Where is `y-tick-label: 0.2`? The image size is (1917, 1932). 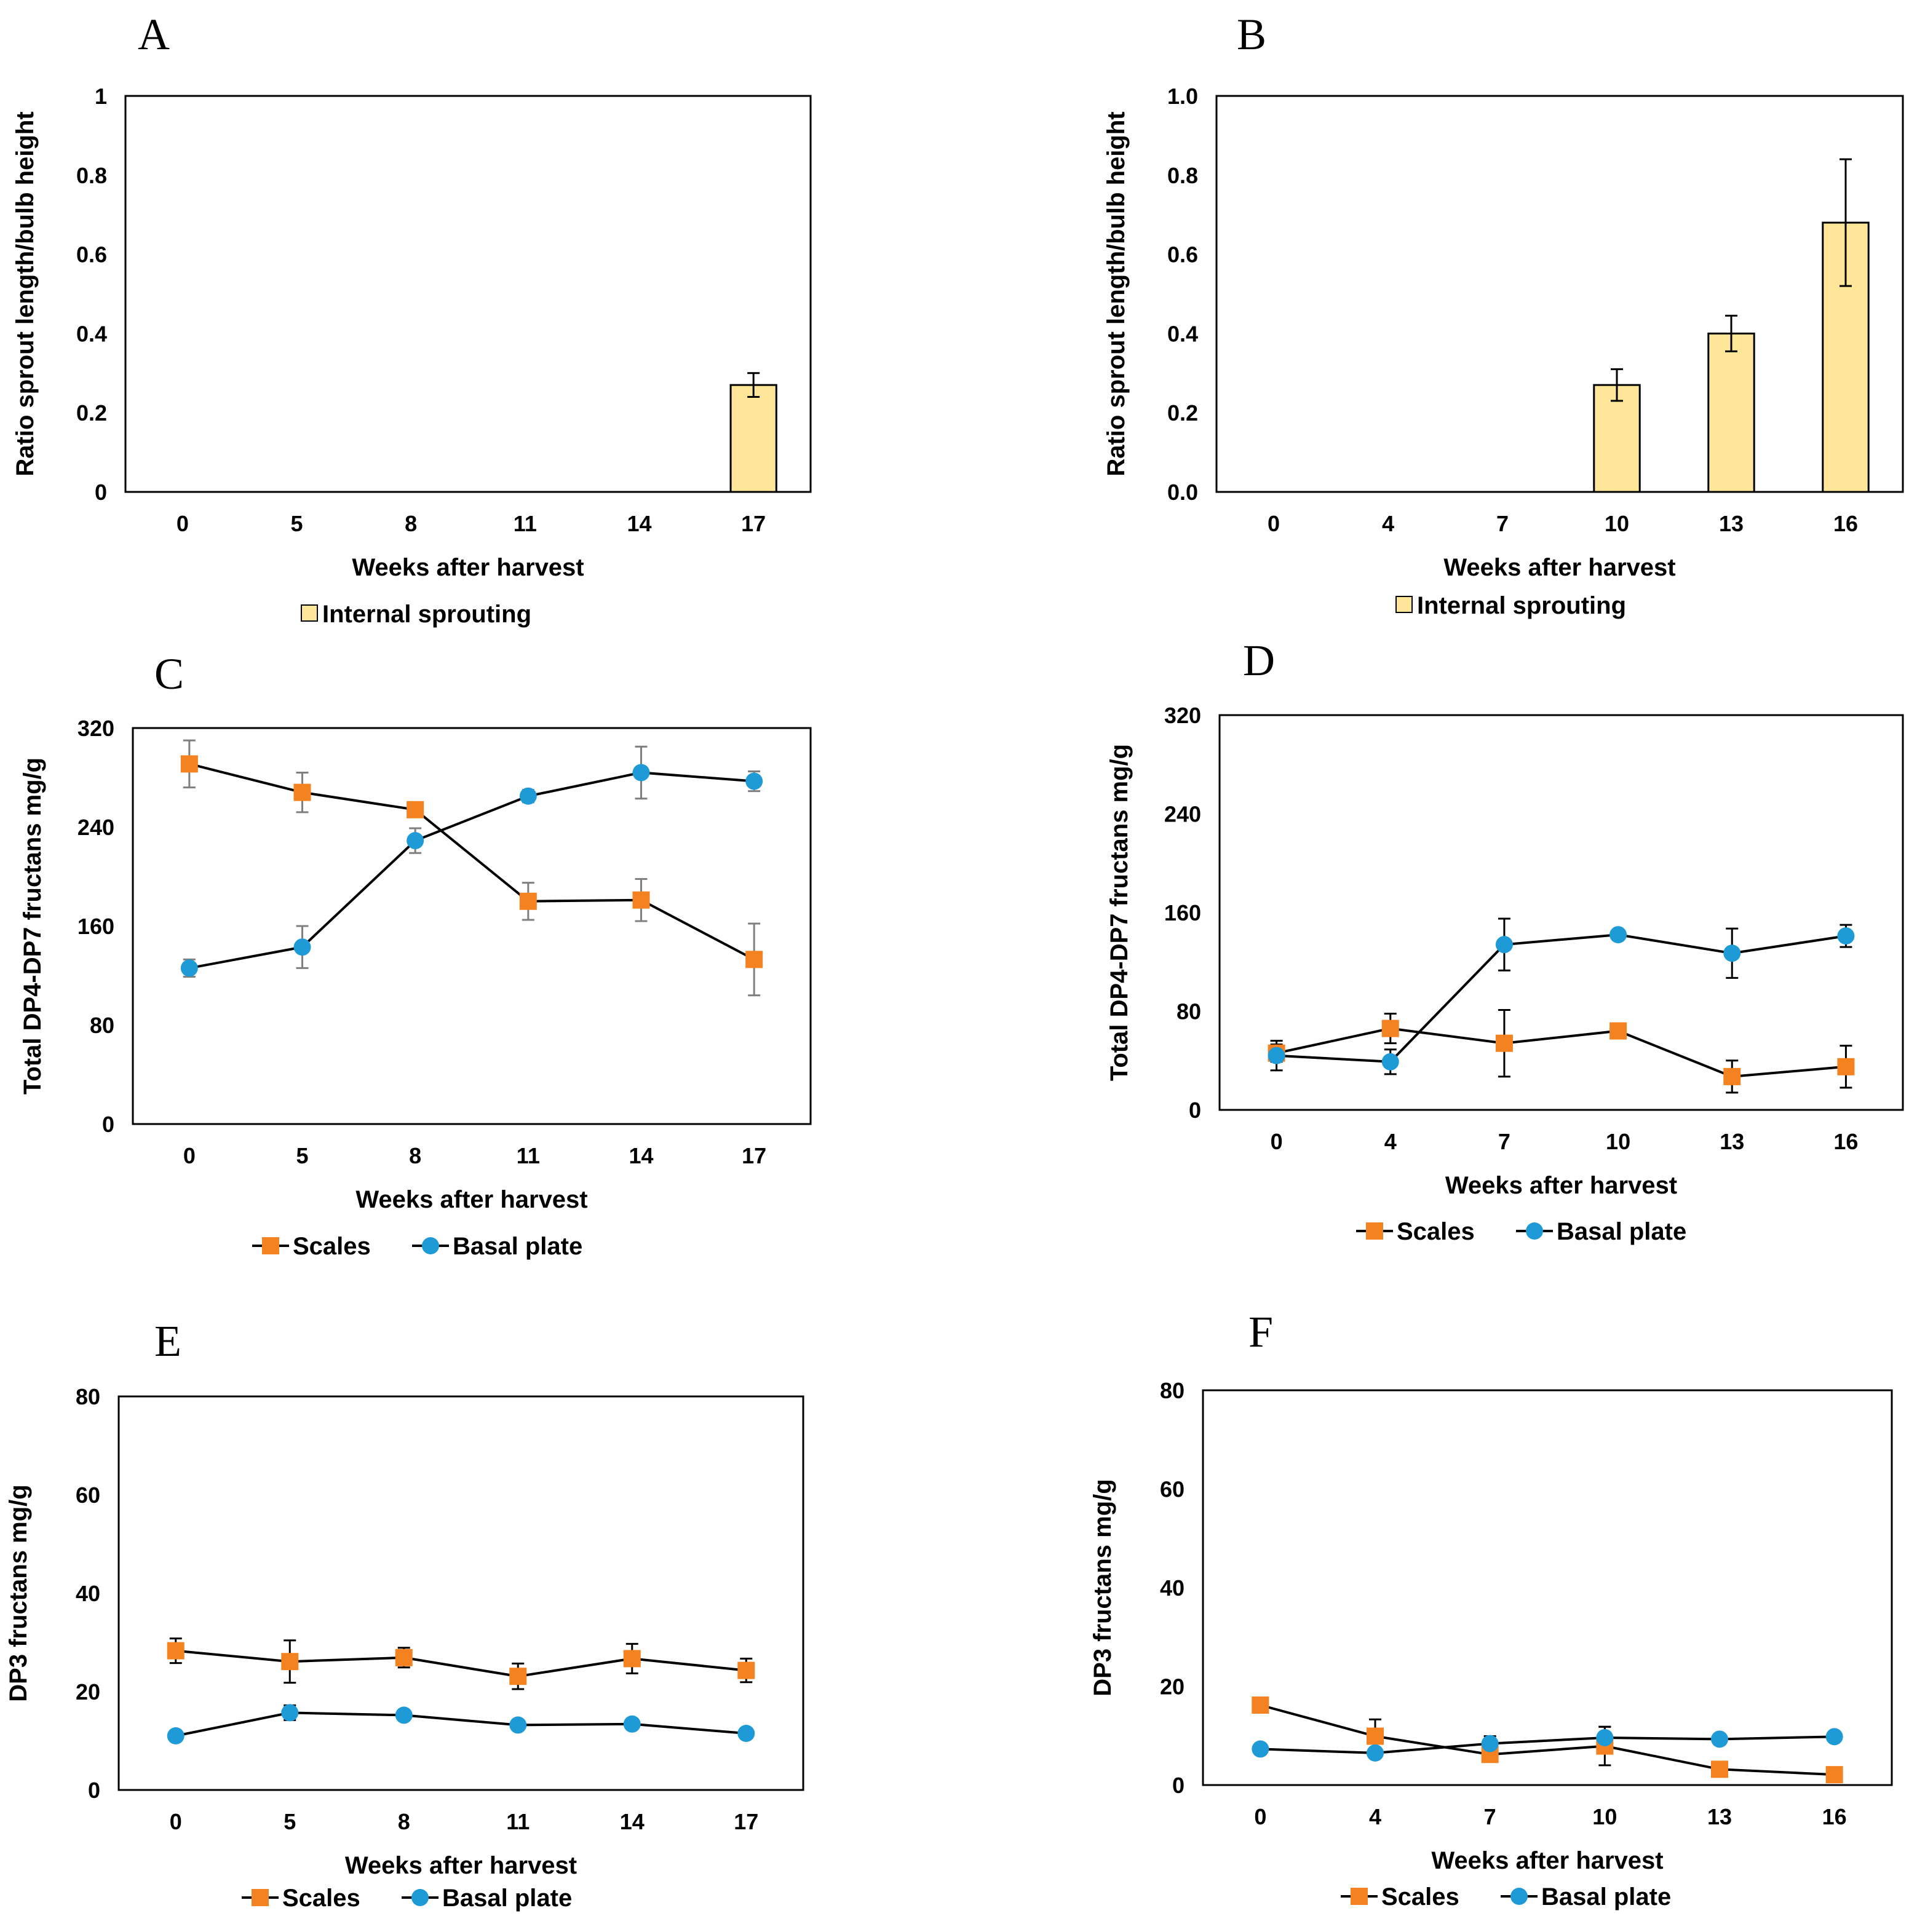
y-tick-label: 0.2 is located at coordinates (1182, 413).